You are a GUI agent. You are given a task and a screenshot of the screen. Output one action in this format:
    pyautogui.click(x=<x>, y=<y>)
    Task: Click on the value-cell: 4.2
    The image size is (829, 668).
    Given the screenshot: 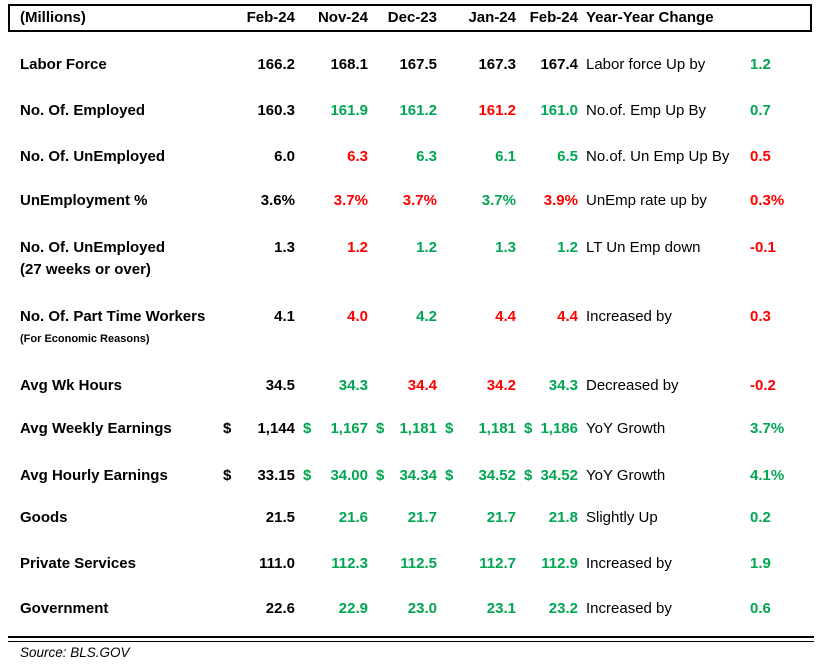 What is the action you would take?
    pyautogui.click(x=426, y=316)
    